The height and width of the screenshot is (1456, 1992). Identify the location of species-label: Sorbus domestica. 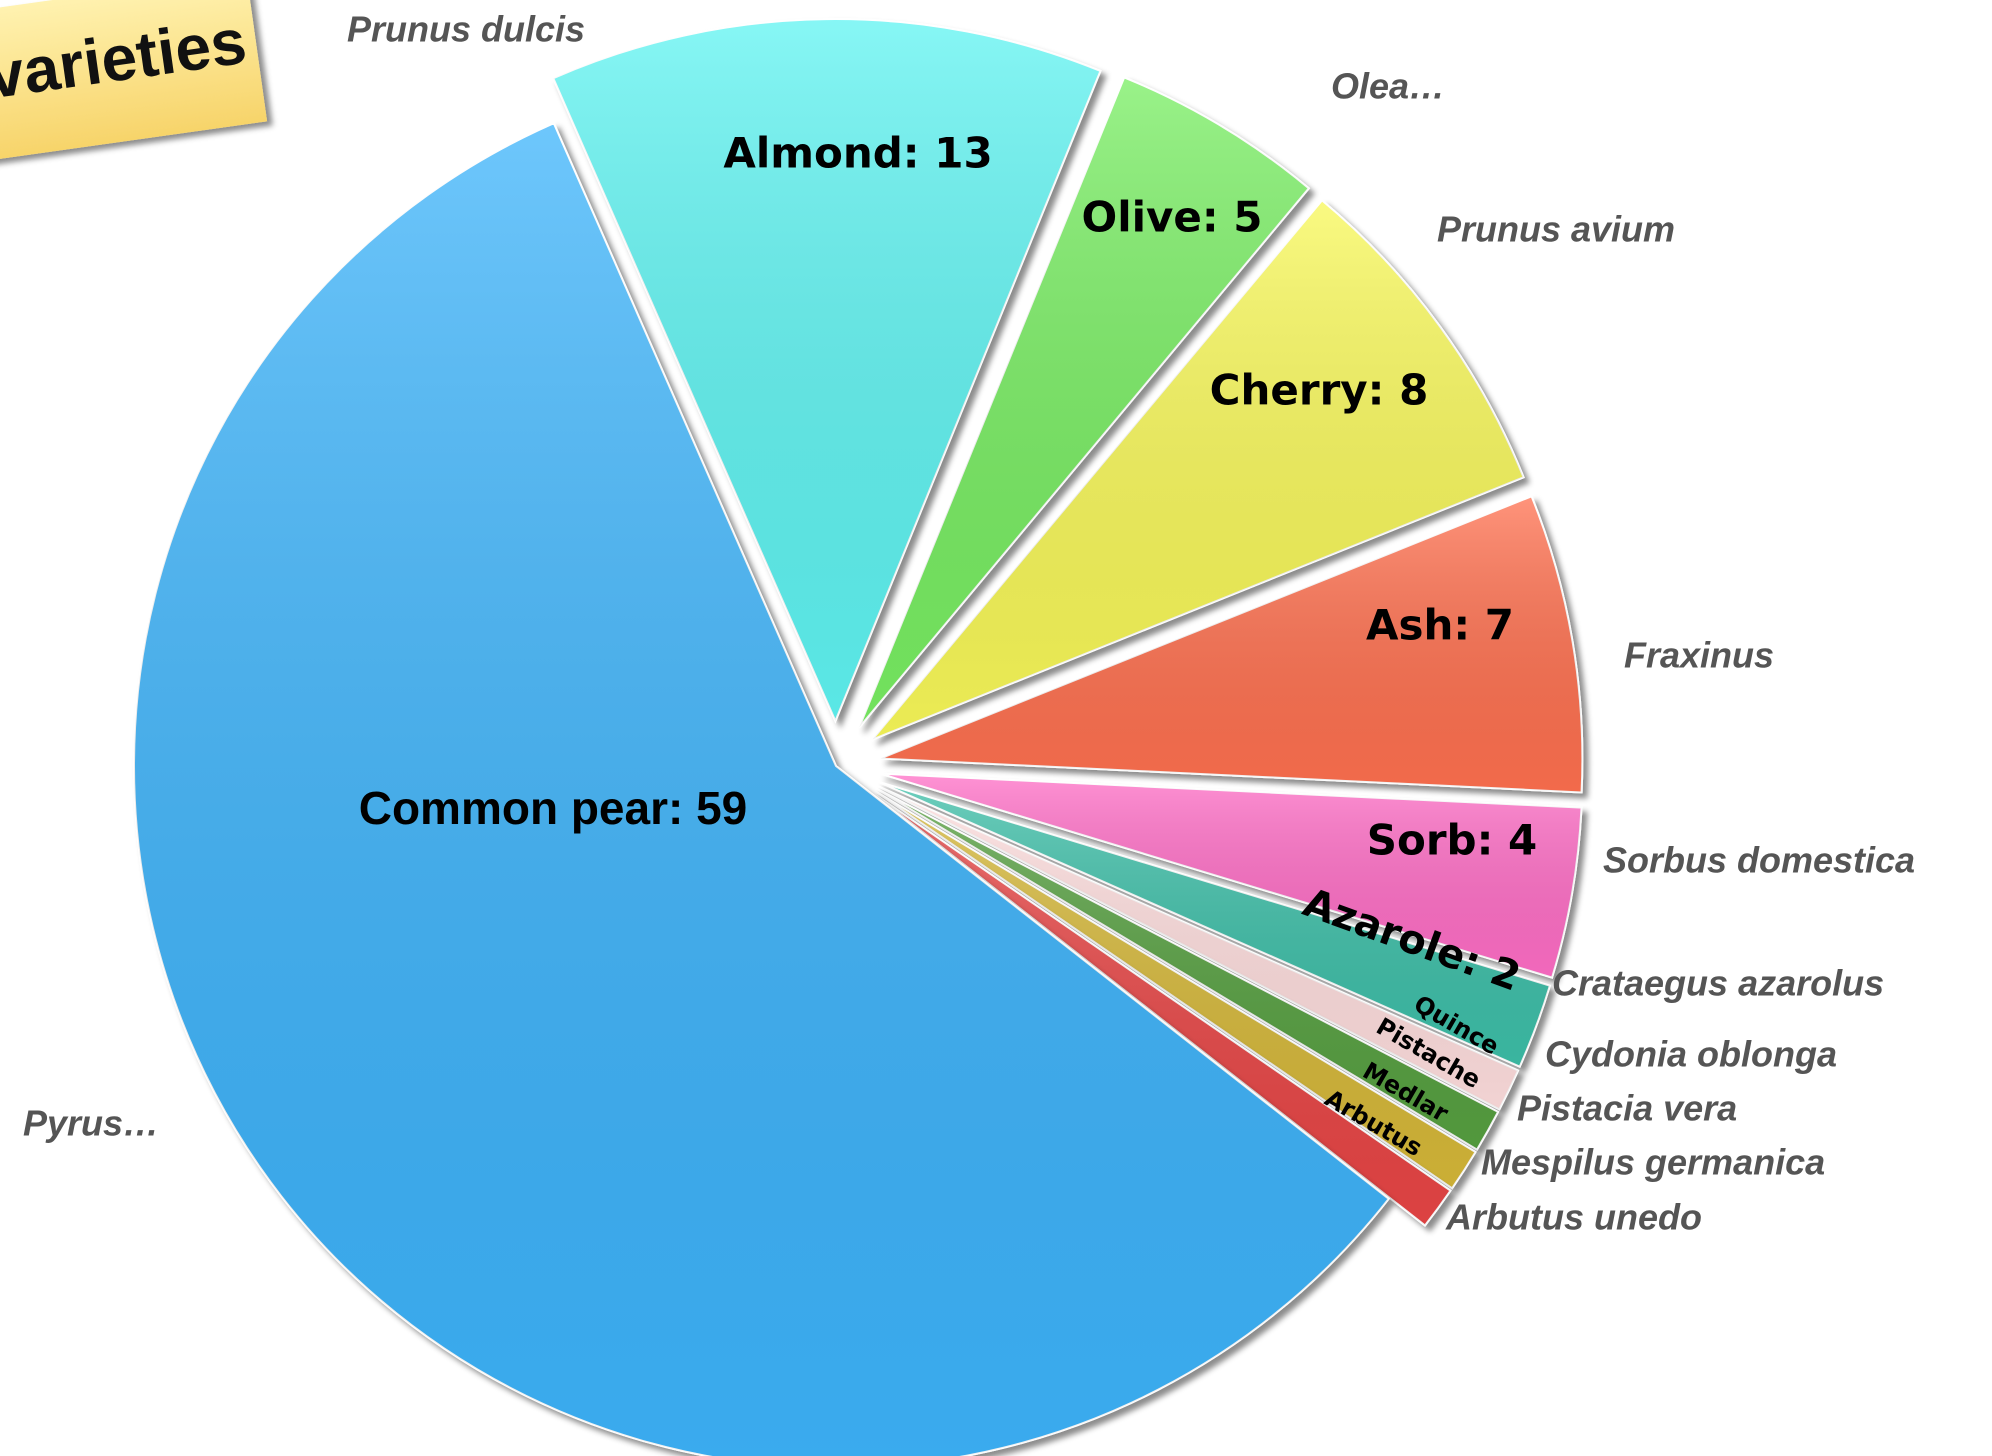
(1759, 860).